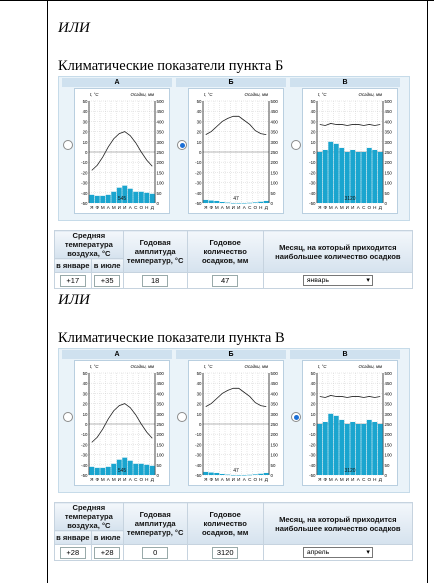 This screenshot has height=583, width=434. Describe the element at coordinates (72, 552) in the screenshot. I see `january-input: +28` at that location.